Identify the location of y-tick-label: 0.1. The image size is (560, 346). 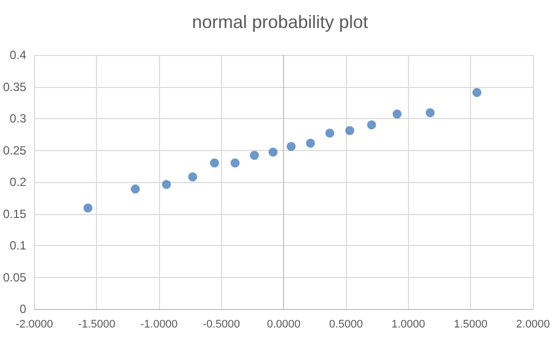
(18, 245).